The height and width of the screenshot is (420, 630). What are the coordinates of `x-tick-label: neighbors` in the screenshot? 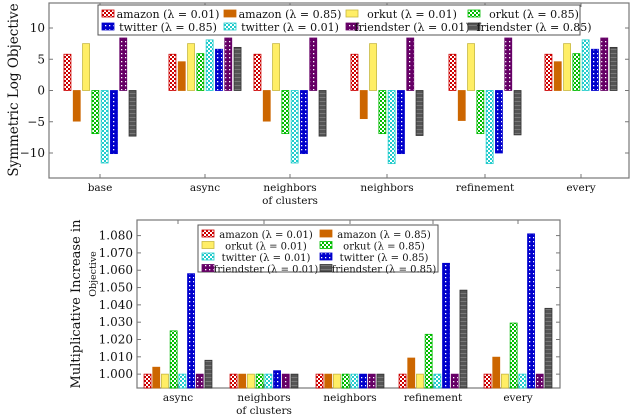 It's located at (349, 398).